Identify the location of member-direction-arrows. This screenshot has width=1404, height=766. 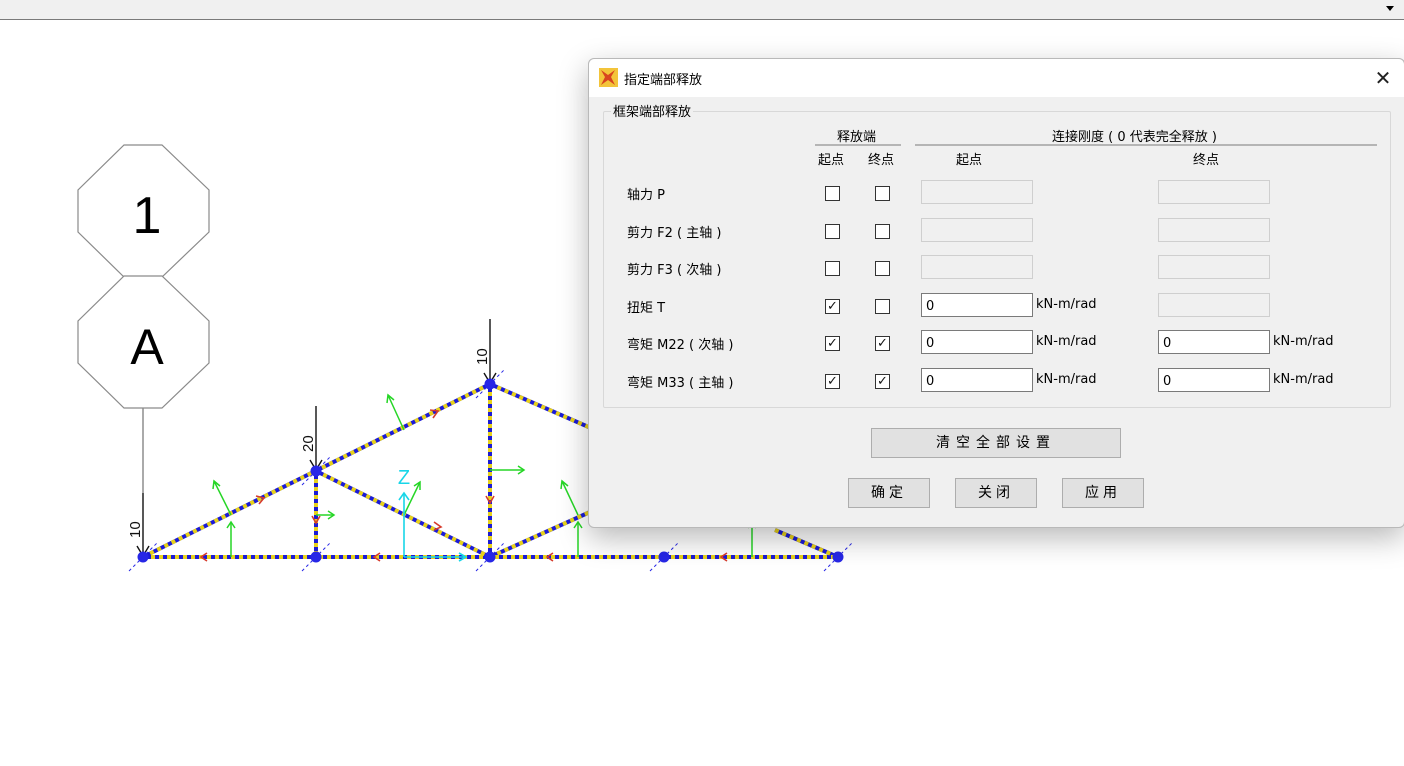
(463, 485).